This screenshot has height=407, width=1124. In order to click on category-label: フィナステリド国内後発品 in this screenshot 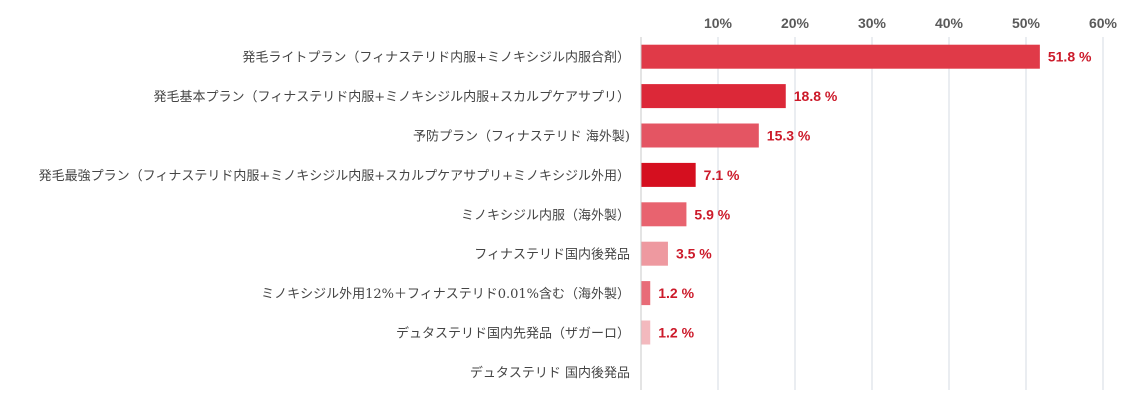, I will do `click(552, 255)`.